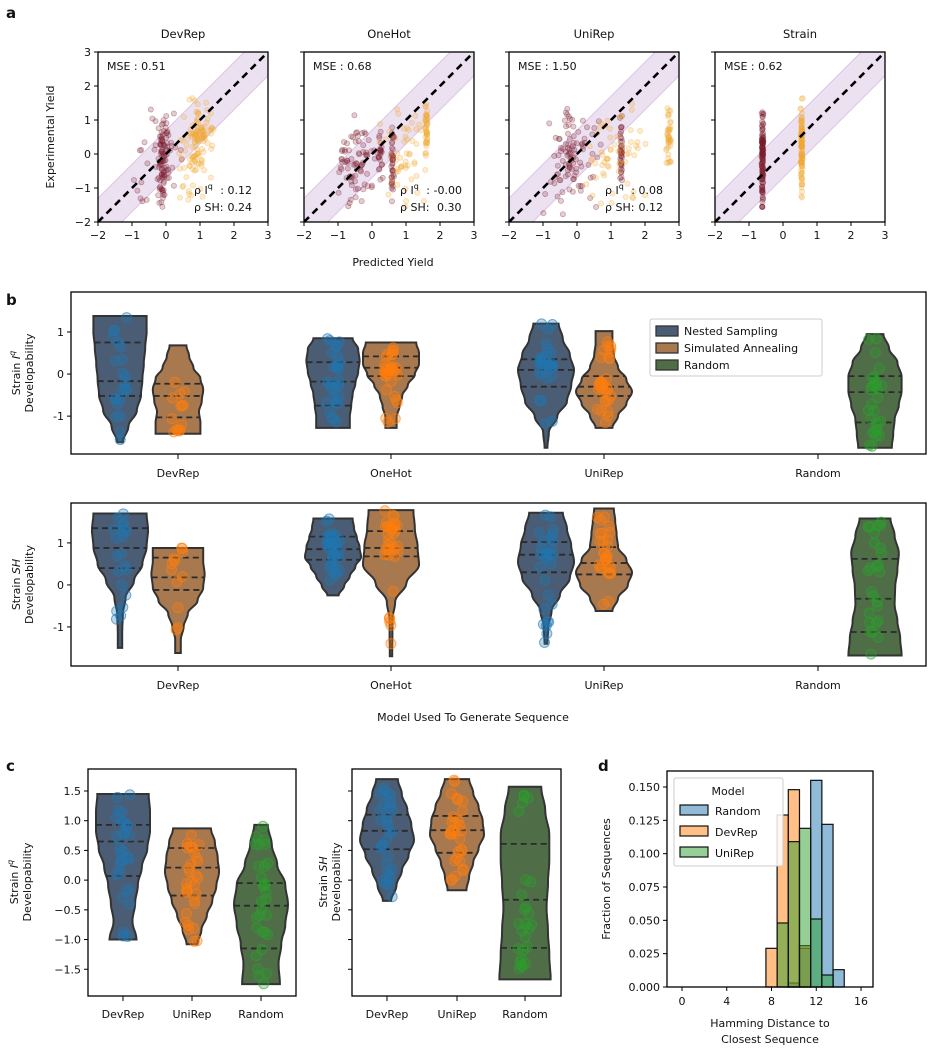  What do you see at coordinates (67, 969) in the screenshot?
I see `y-tick-label: −1.5` at bounding box center [67, 969].